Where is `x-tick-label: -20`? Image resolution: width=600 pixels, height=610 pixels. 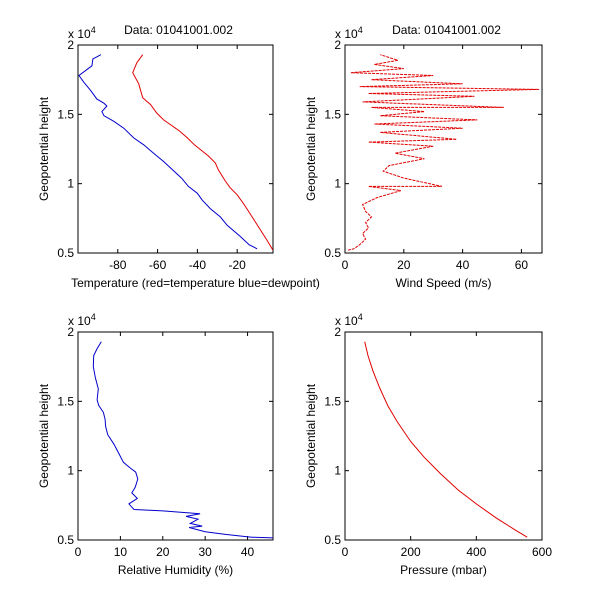
x-tick-label: -20 is located at coordinates (238, 265).